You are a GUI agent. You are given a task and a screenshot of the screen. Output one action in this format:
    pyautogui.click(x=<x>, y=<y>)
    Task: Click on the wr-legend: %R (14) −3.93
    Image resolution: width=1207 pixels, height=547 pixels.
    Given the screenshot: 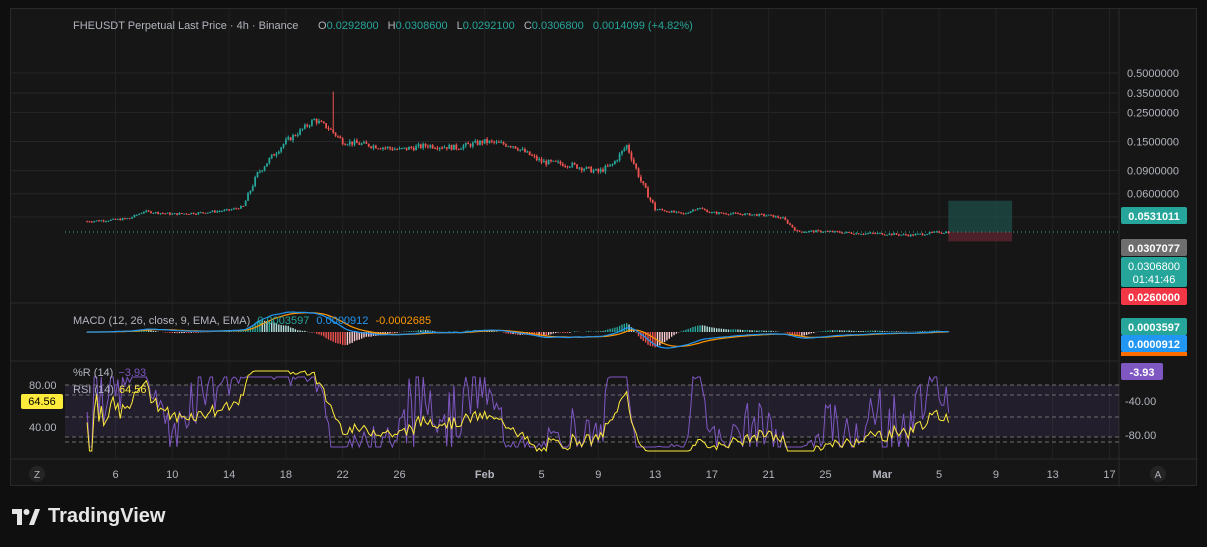 What is the action you would take?
    pyautogui.click(x=109, y=373)
    